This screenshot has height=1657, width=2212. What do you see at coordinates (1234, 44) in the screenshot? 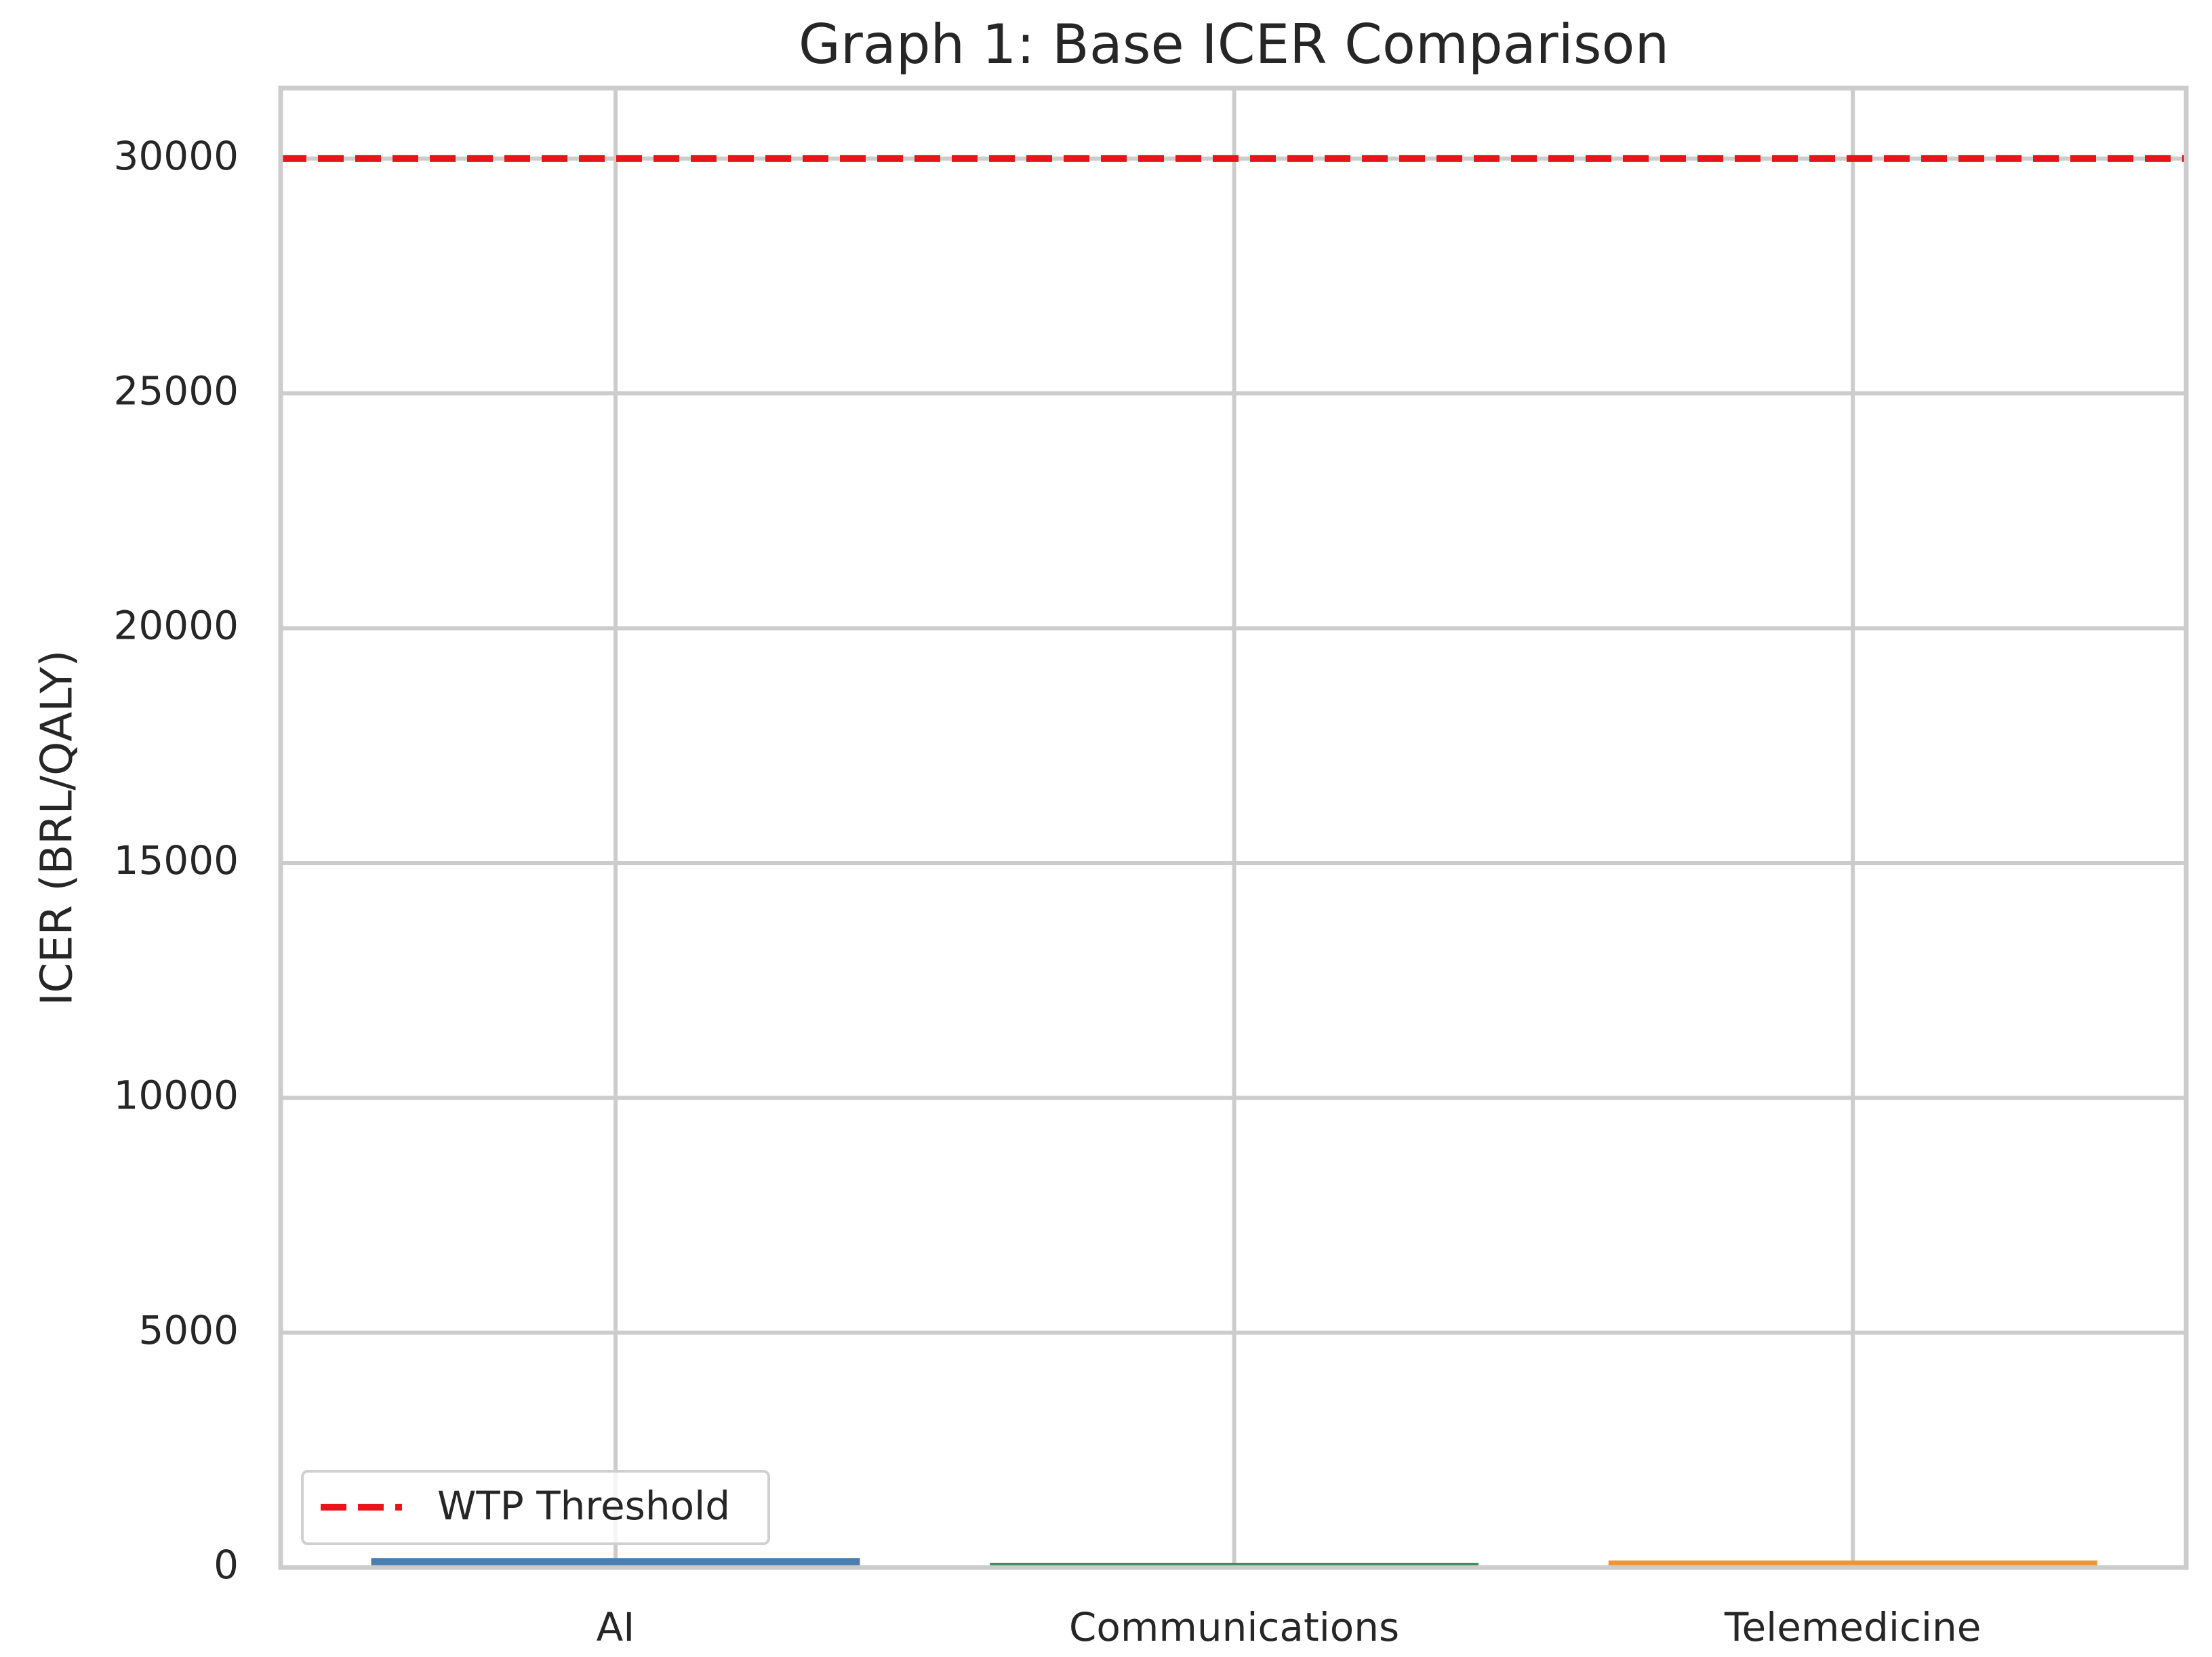
I see `chart-title: Graph 1: Base ICER Comparison` at bounding box center [1234, 44].